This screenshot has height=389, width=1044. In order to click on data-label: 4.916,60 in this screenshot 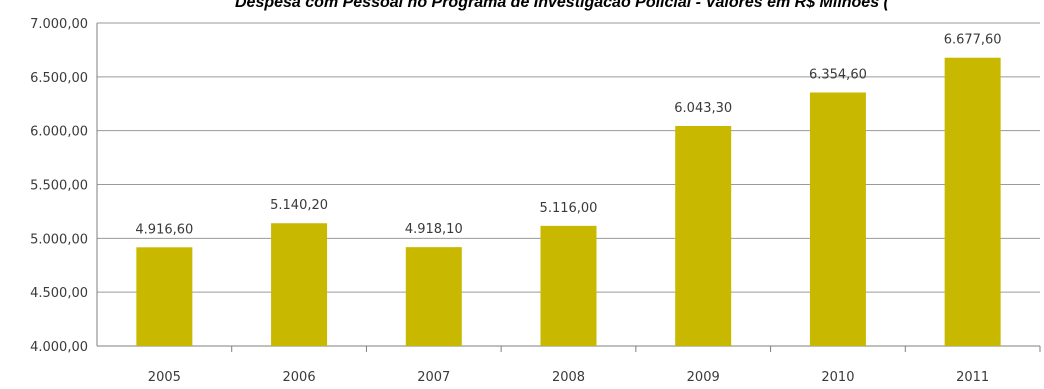, I will do `click(164, 229)`.